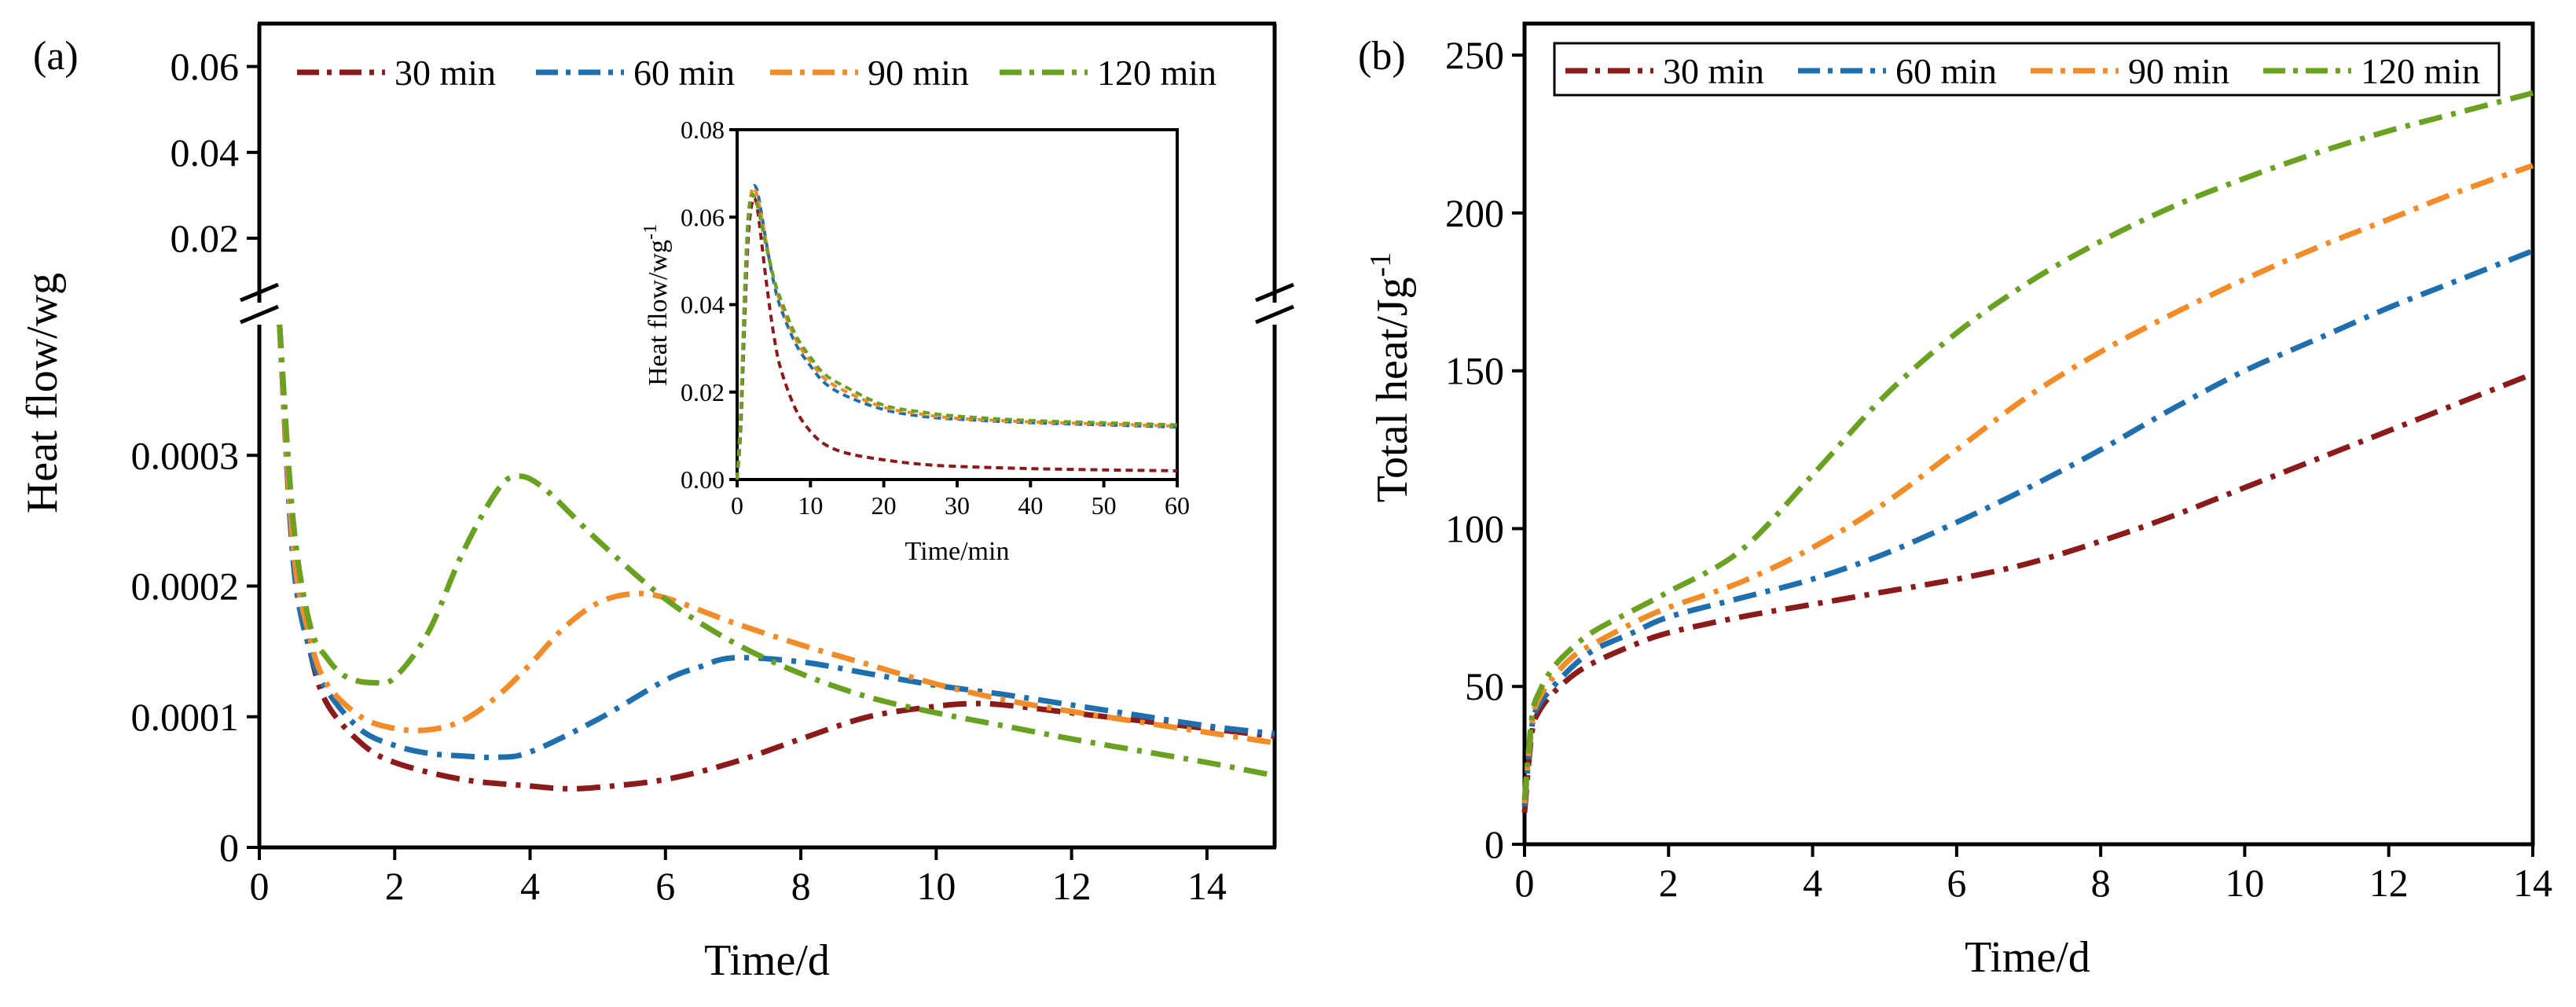 The height and width of the screenshot is (1007, 2576). I want to click on panel-b-legend: 30 min 60 min 90 min 120 min, so click(2027, 69).